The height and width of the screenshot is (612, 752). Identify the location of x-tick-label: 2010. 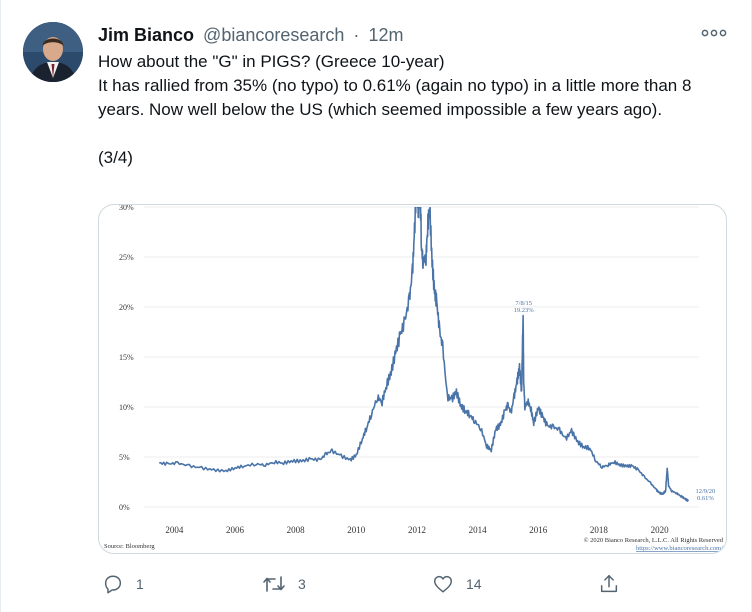
(356, 530).